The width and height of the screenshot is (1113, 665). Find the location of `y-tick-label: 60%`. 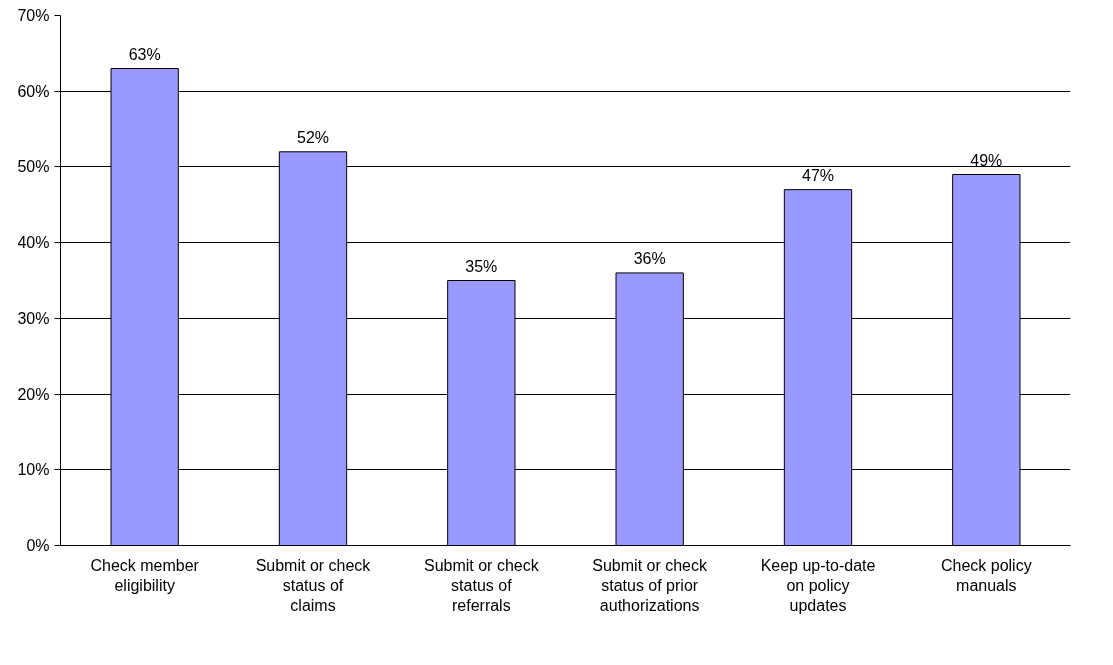

y-tick-label: 60% is located at coordinates (33, 91).